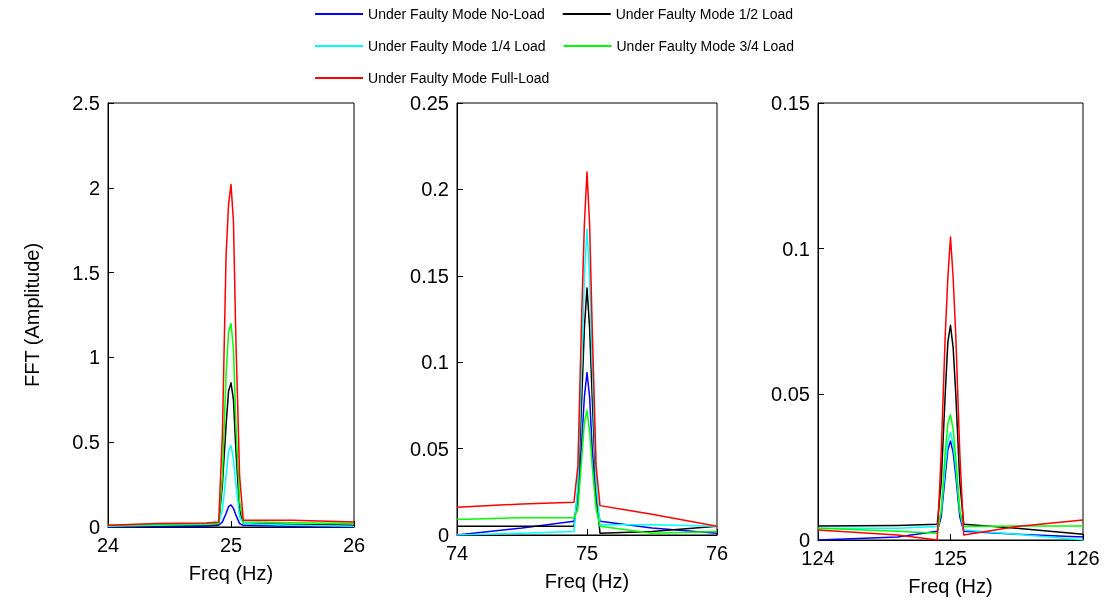  Describe the element at coordinates (704, 14) in the screenshot. I see `legend-label: Under Faulty Mode 1/2 Load` at that location.